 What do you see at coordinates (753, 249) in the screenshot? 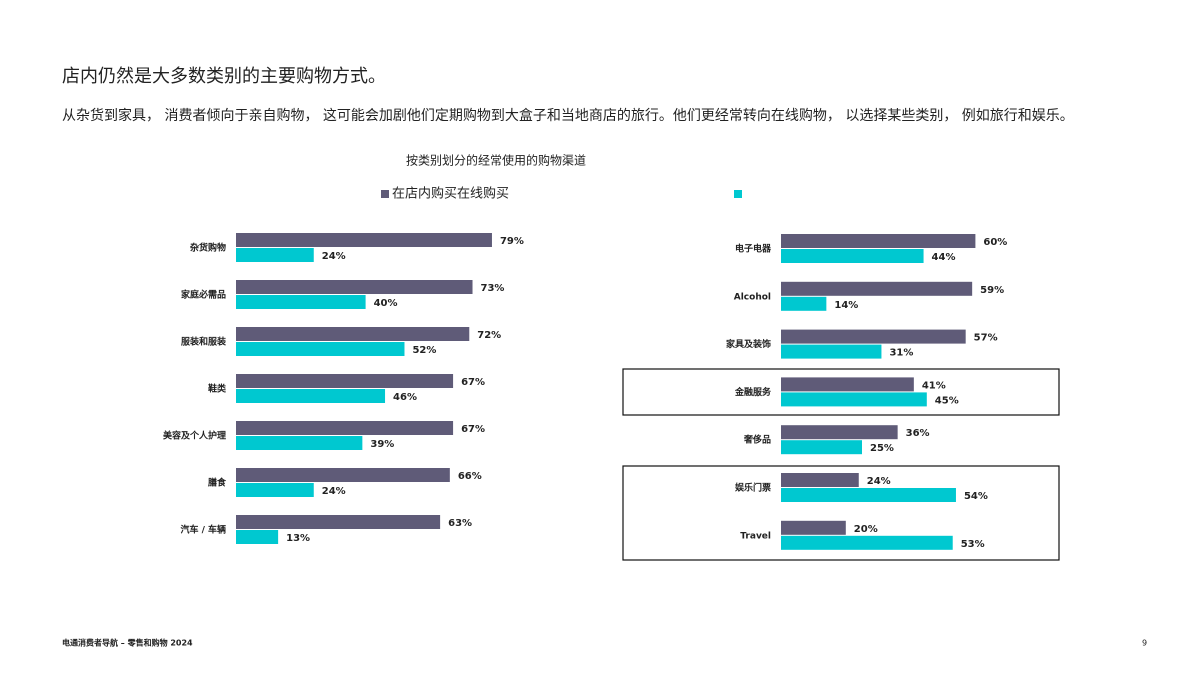
I see `category-label: 电子电器` at bounding box center [753, 249].